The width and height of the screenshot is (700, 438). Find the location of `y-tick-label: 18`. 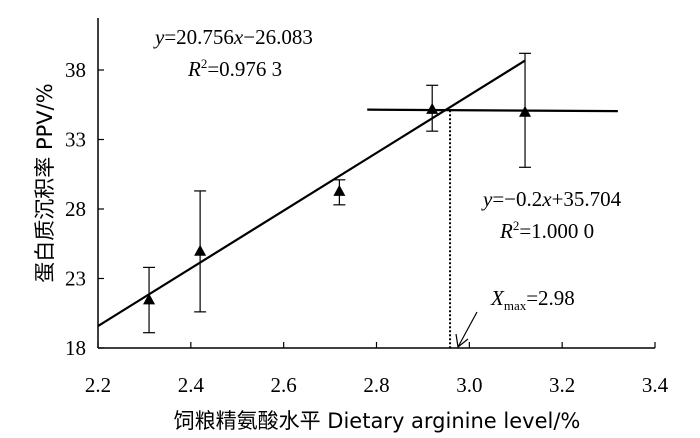

y-tick-label: 18 is located at coordinates (75, 348).